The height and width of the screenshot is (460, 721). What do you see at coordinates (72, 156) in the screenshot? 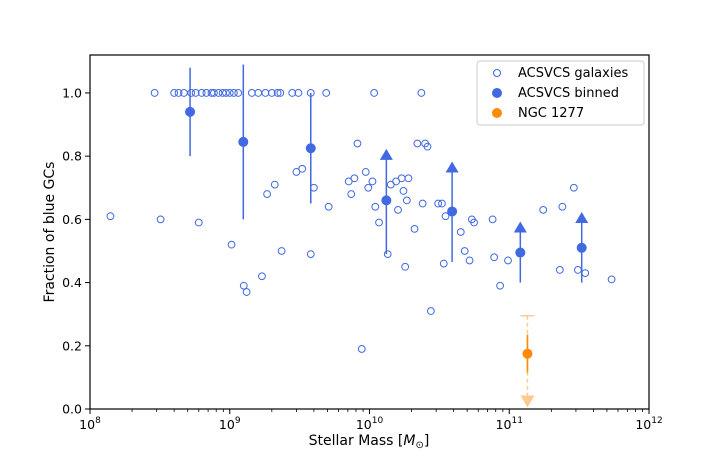
I see `y-tick-label-4: 0.8` at bounding box center [72, 156].